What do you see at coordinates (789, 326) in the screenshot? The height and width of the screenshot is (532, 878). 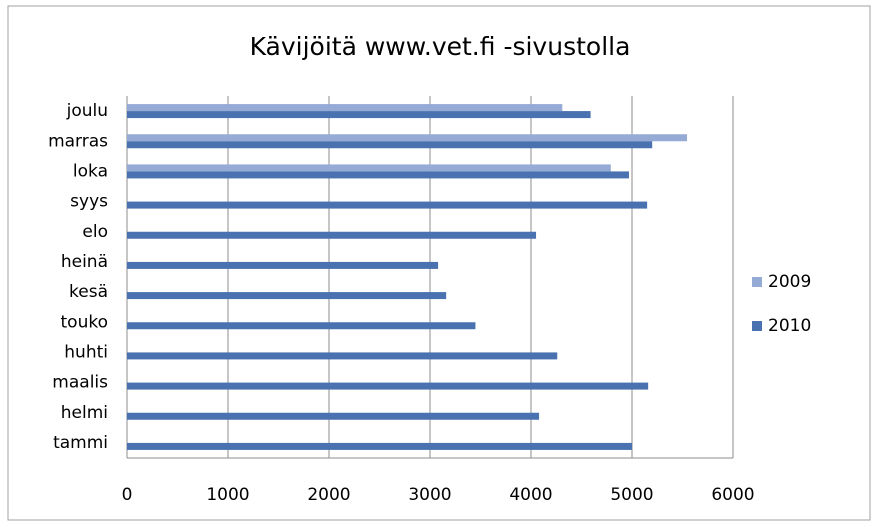 I see `legend-label: 2010` at bounding box center [789, 326].